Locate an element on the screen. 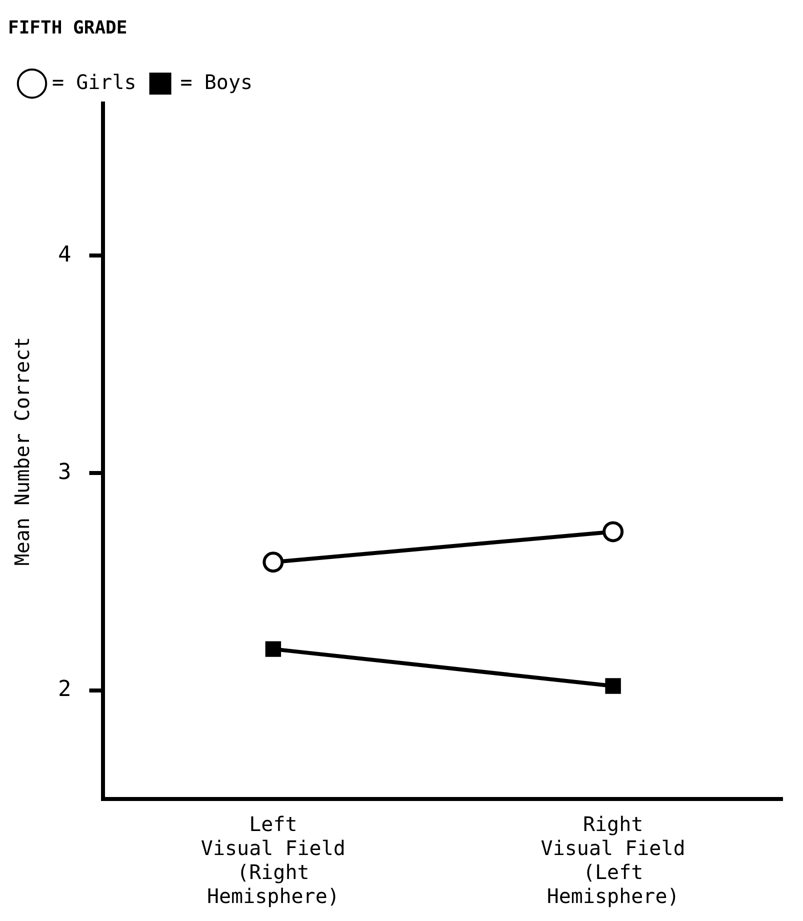  y-tick-label: 4 is located at coordinates (65, 255).